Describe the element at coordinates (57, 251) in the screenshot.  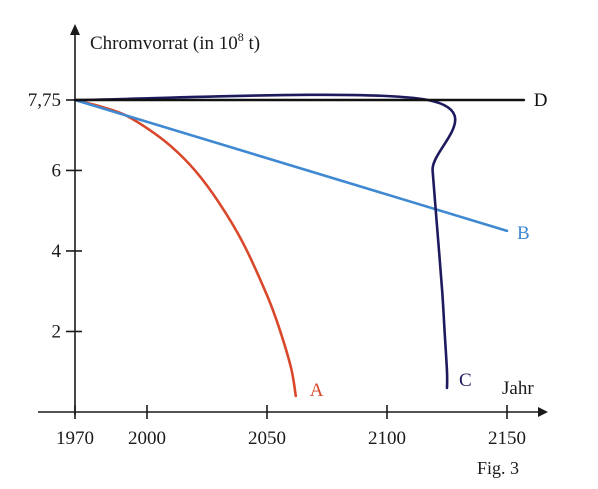
I see `y-tick-label-4: 4` at that location.